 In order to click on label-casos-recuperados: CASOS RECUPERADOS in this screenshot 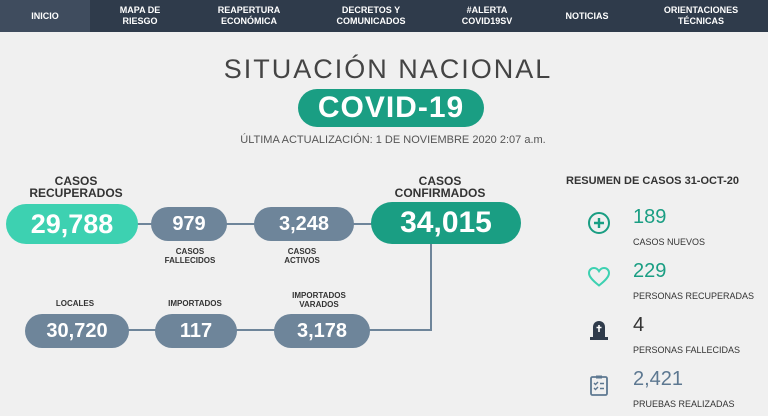, I will do `click(76, 187)`.